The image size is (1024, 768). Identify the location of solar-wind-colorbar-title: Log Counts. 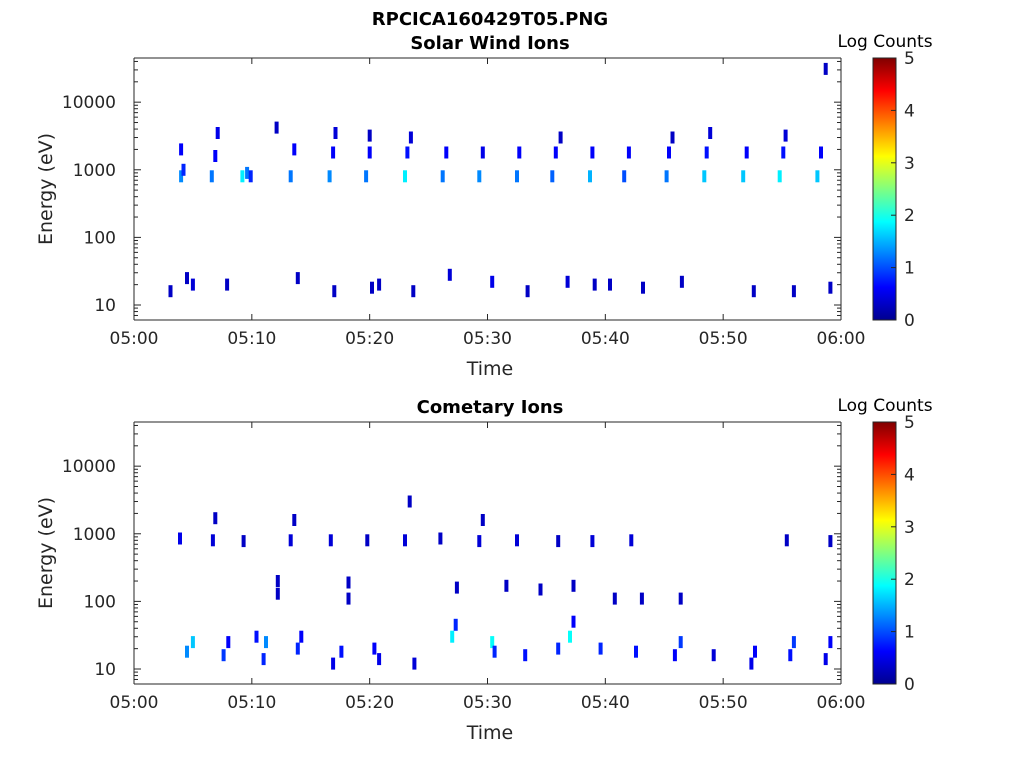
(884, 42).